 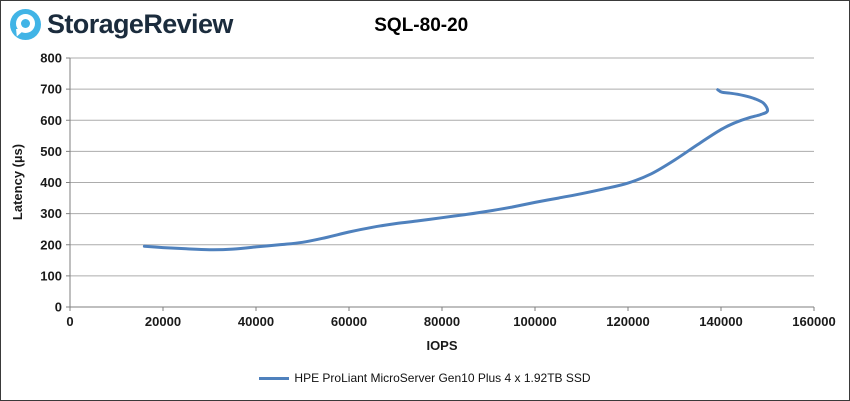 I want to click on svg-text: 500, so click(x=51, y=151).